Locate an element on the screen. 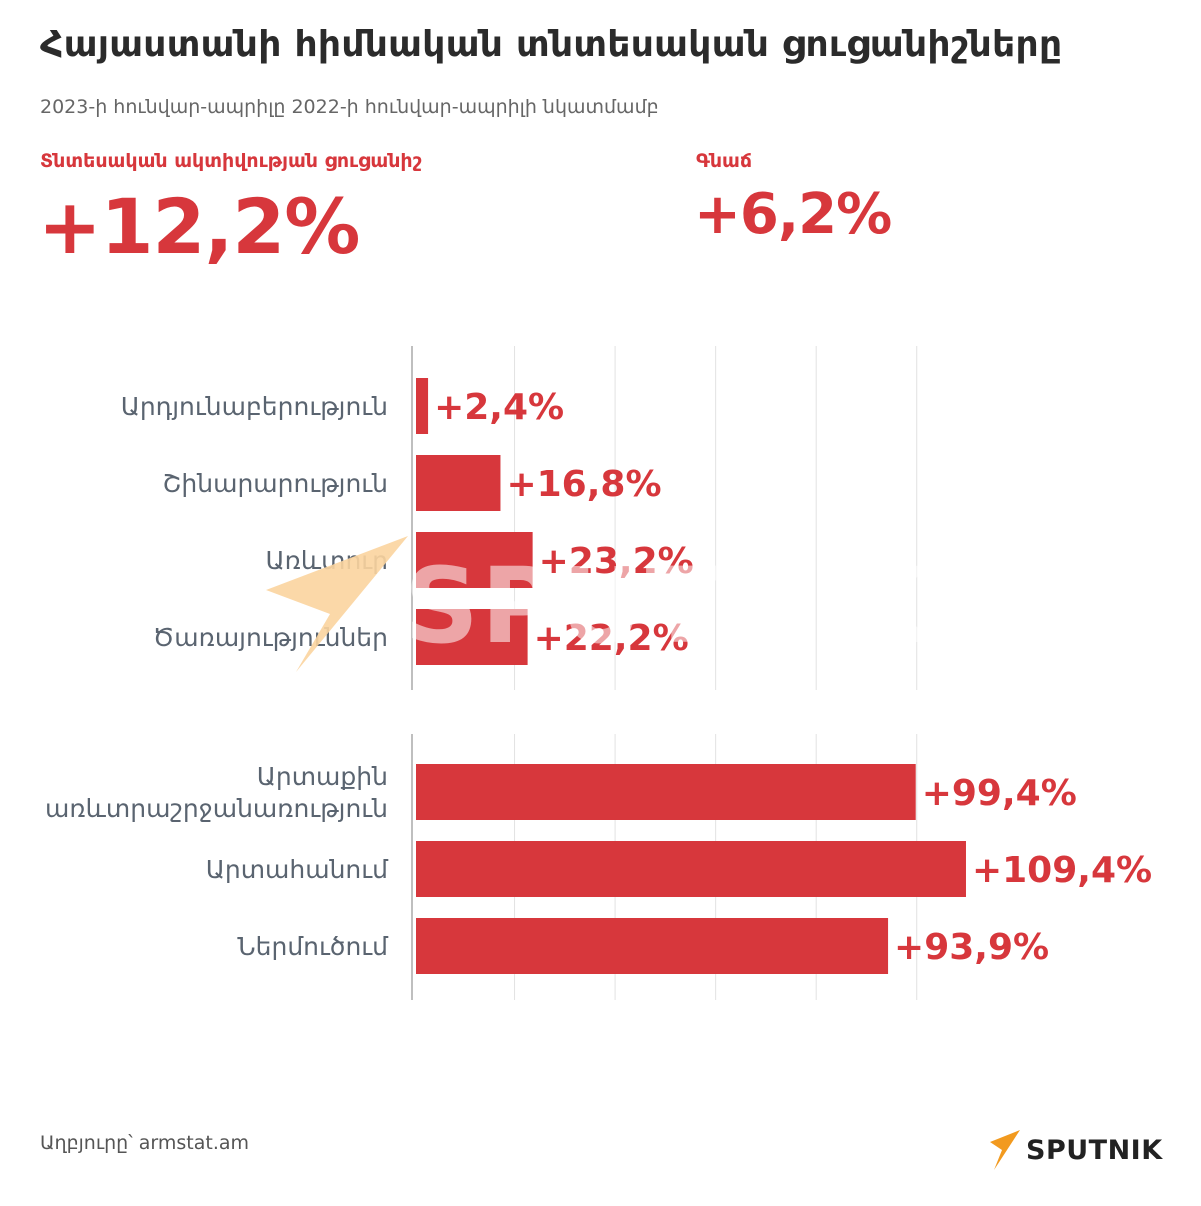 The width and height of the screenshot is (1201, 1206). category-label-2: Արտահանում is located at coordinates (297, 869).